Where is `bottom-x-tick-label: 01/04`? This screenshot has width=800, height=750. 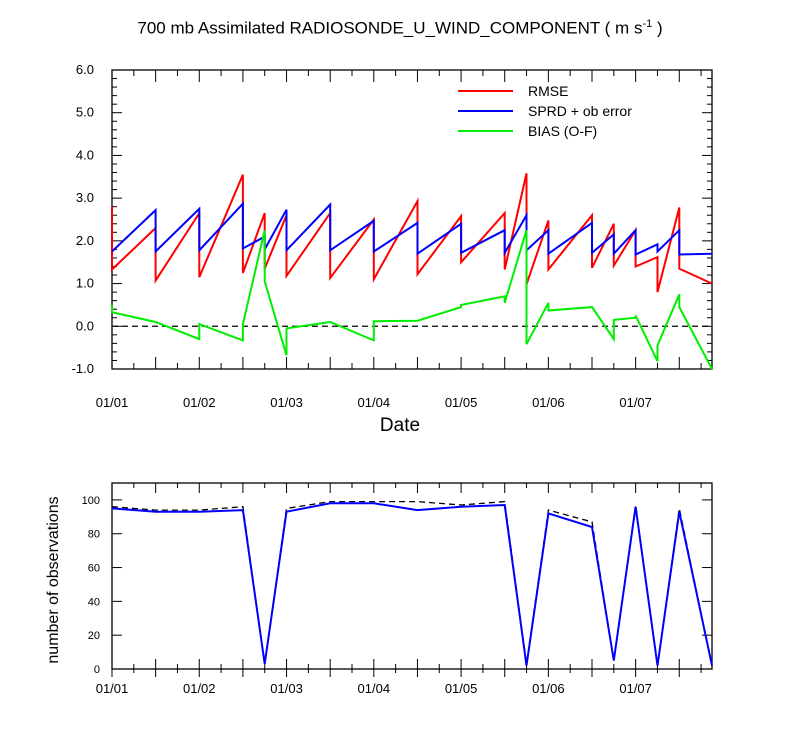
bottom-x-tick-label: 01/04 is located at coordinates (374, 688).